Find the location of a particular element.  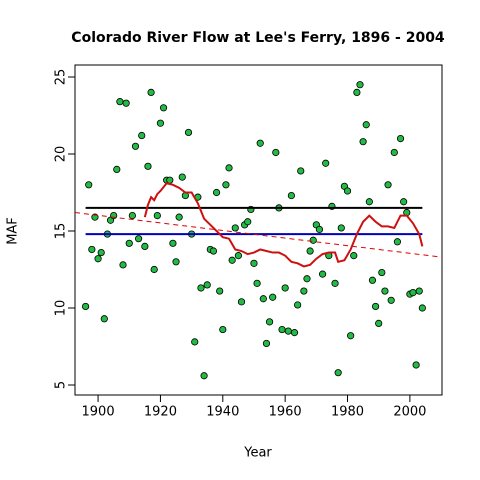

x-tick-label: 1920 is located at coordinates (160, 412).